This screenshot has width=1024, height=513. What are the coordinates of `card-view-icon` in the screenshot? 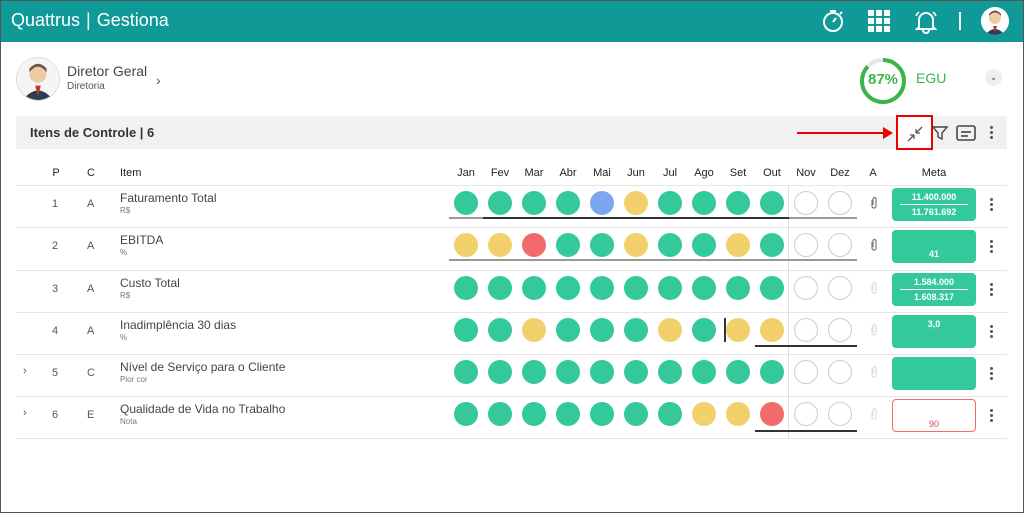 It's located at (966, 133).